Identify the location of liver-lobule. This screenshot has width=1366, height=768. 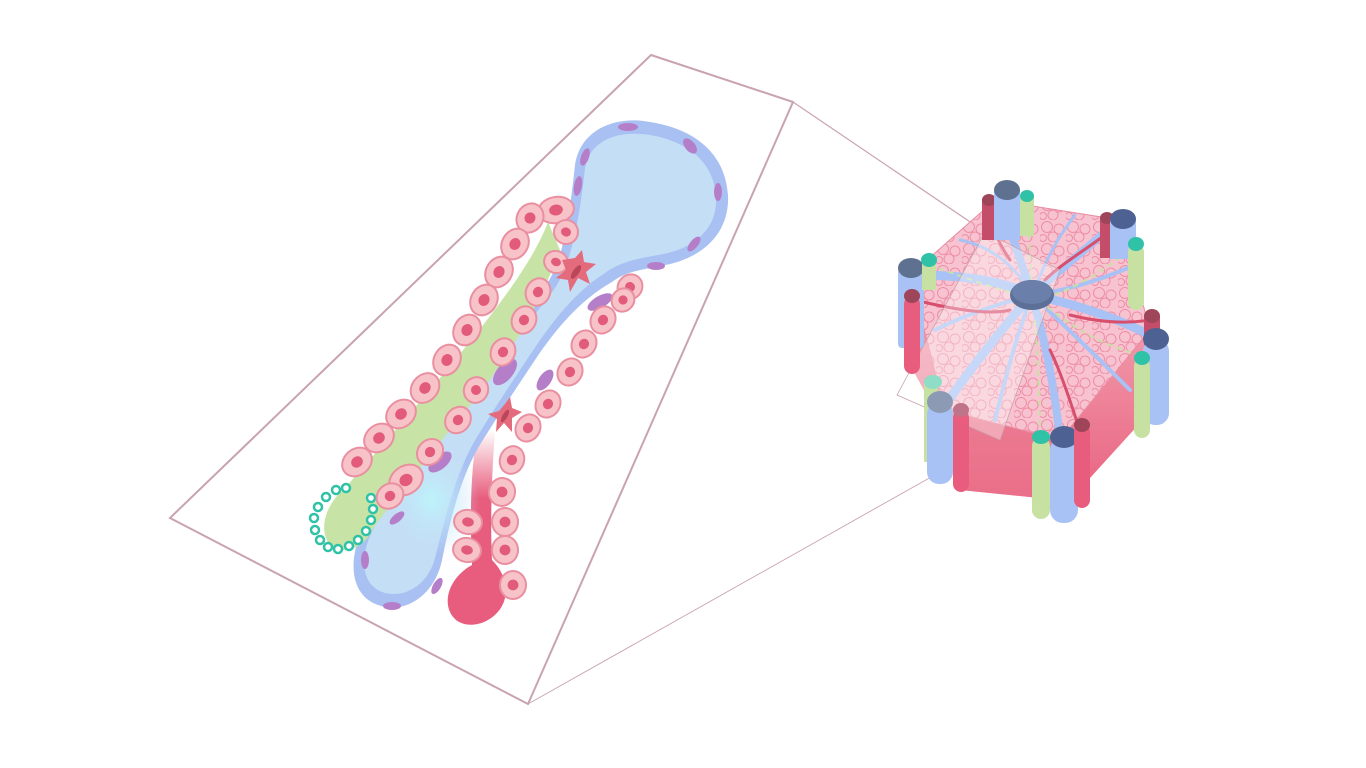
(1032, 351).